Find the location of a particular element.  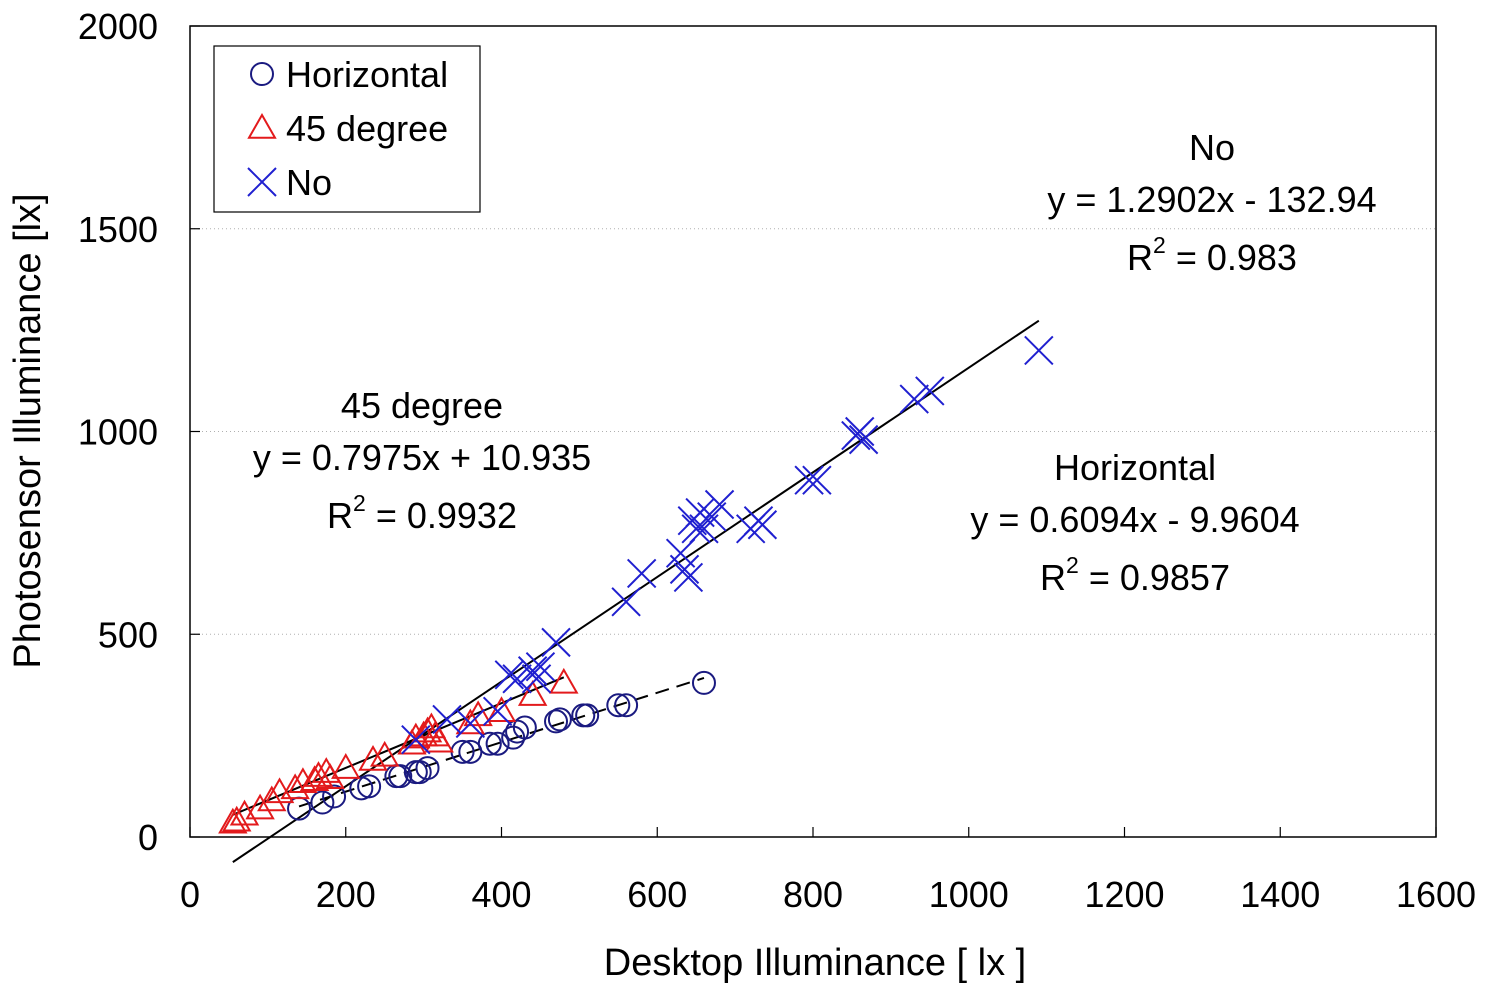

annotation-no-title: No is located at coordinates (1212, 147).